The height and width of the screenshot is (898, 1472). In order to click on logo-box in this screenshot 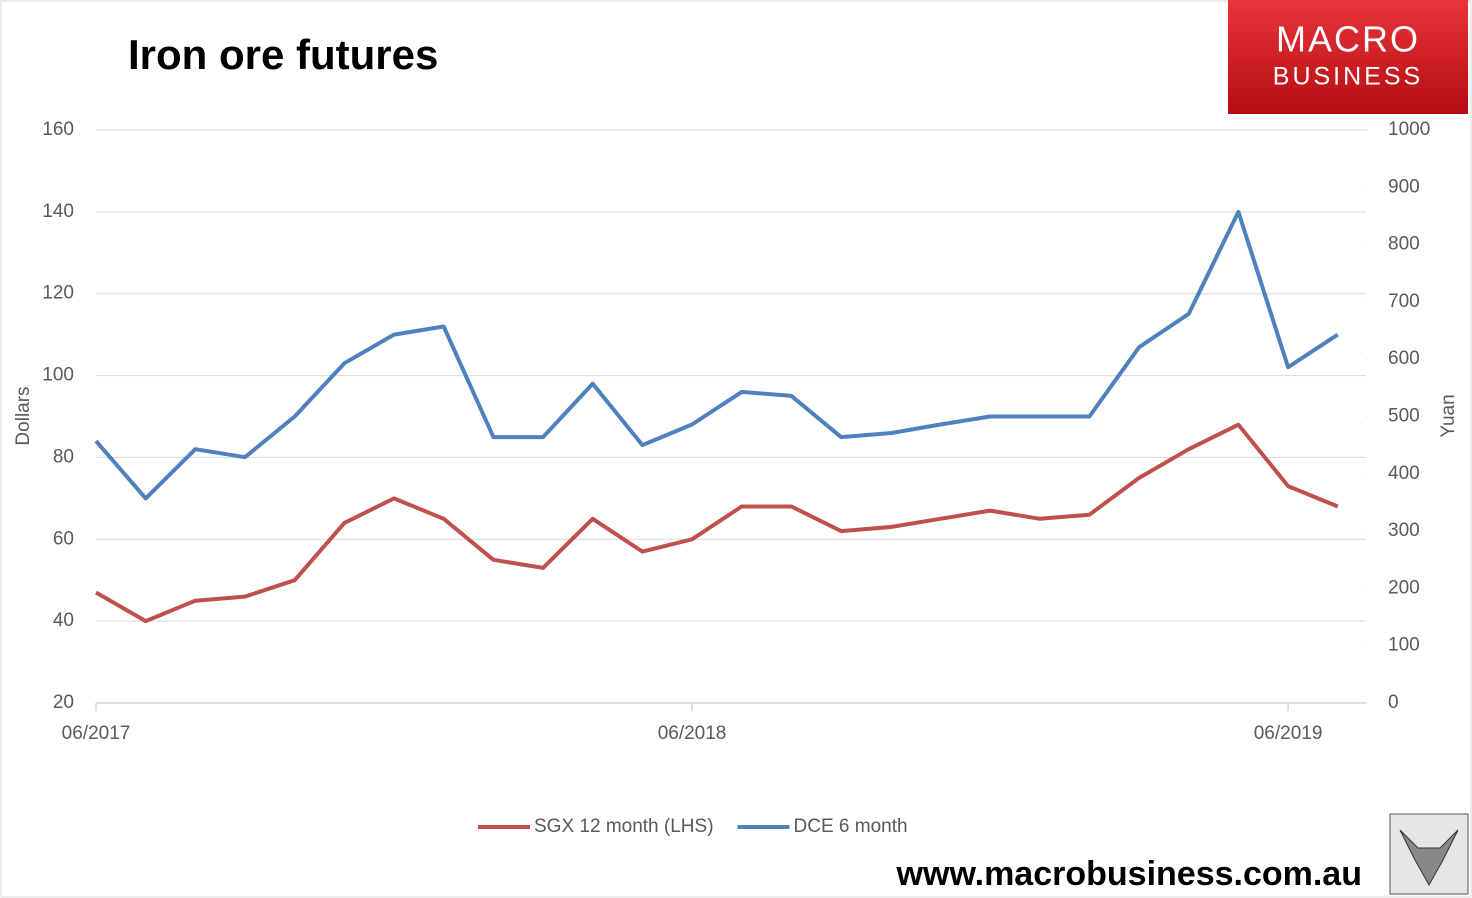, I will do `click(1348, 57)`.